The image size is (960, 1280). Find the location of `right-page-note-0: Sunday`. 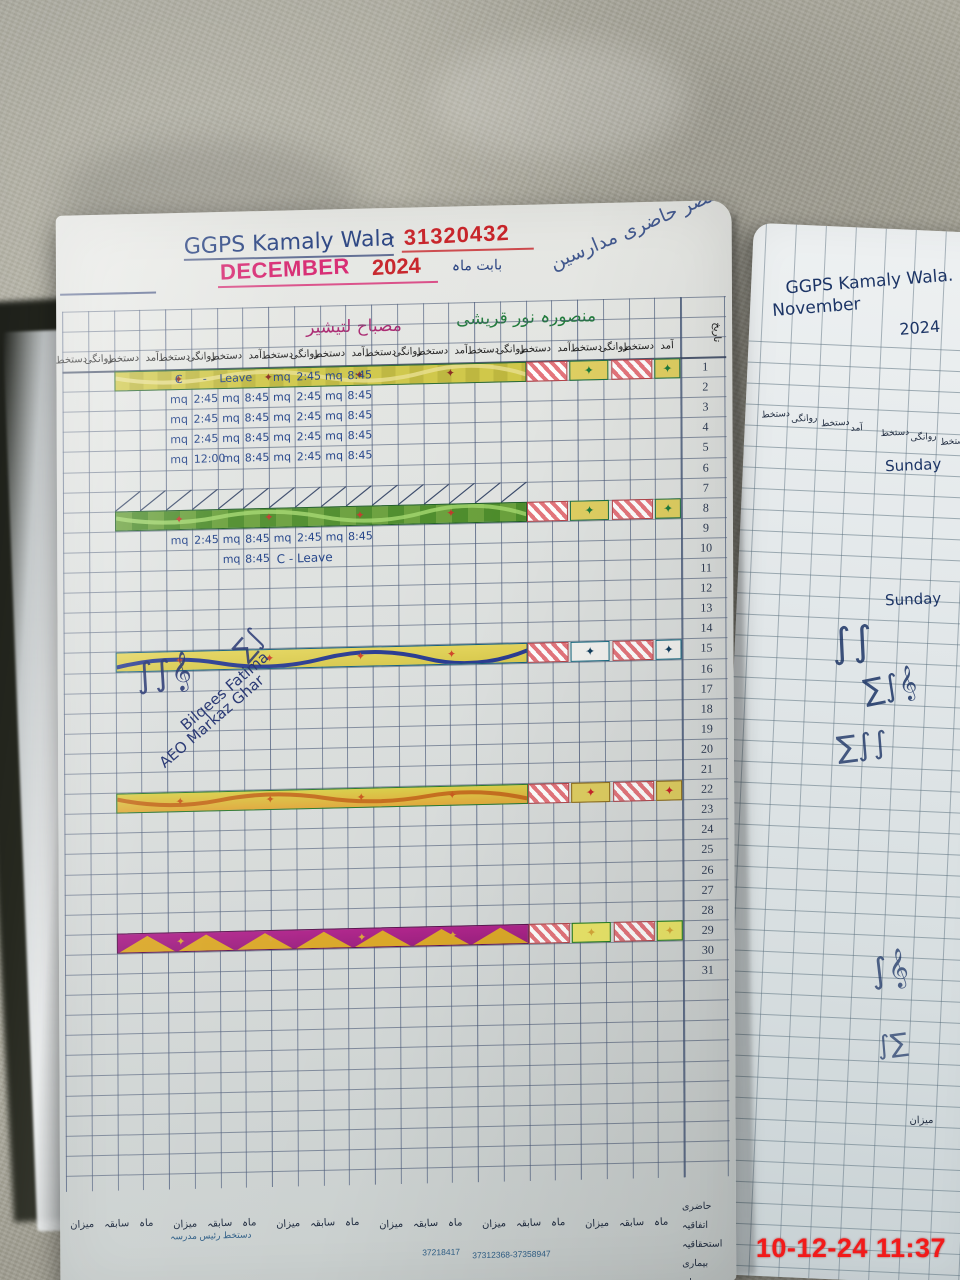

right-page-note-0: Sunday is located at coordinates (913, 465).